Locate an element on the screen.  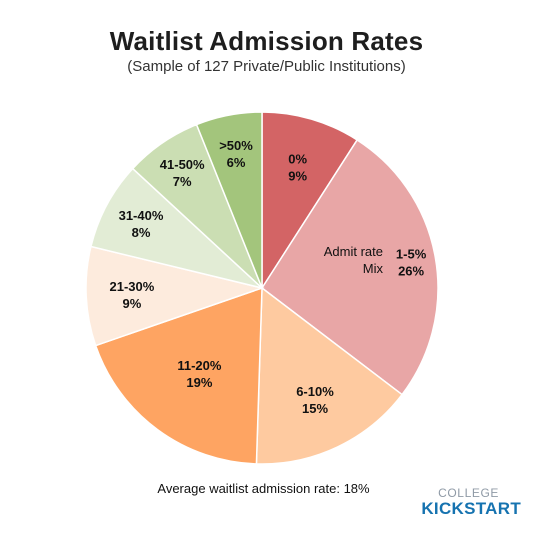
college-kickstart-logo: COLLEGE KICKSTART is located at coordinates (461, 502).